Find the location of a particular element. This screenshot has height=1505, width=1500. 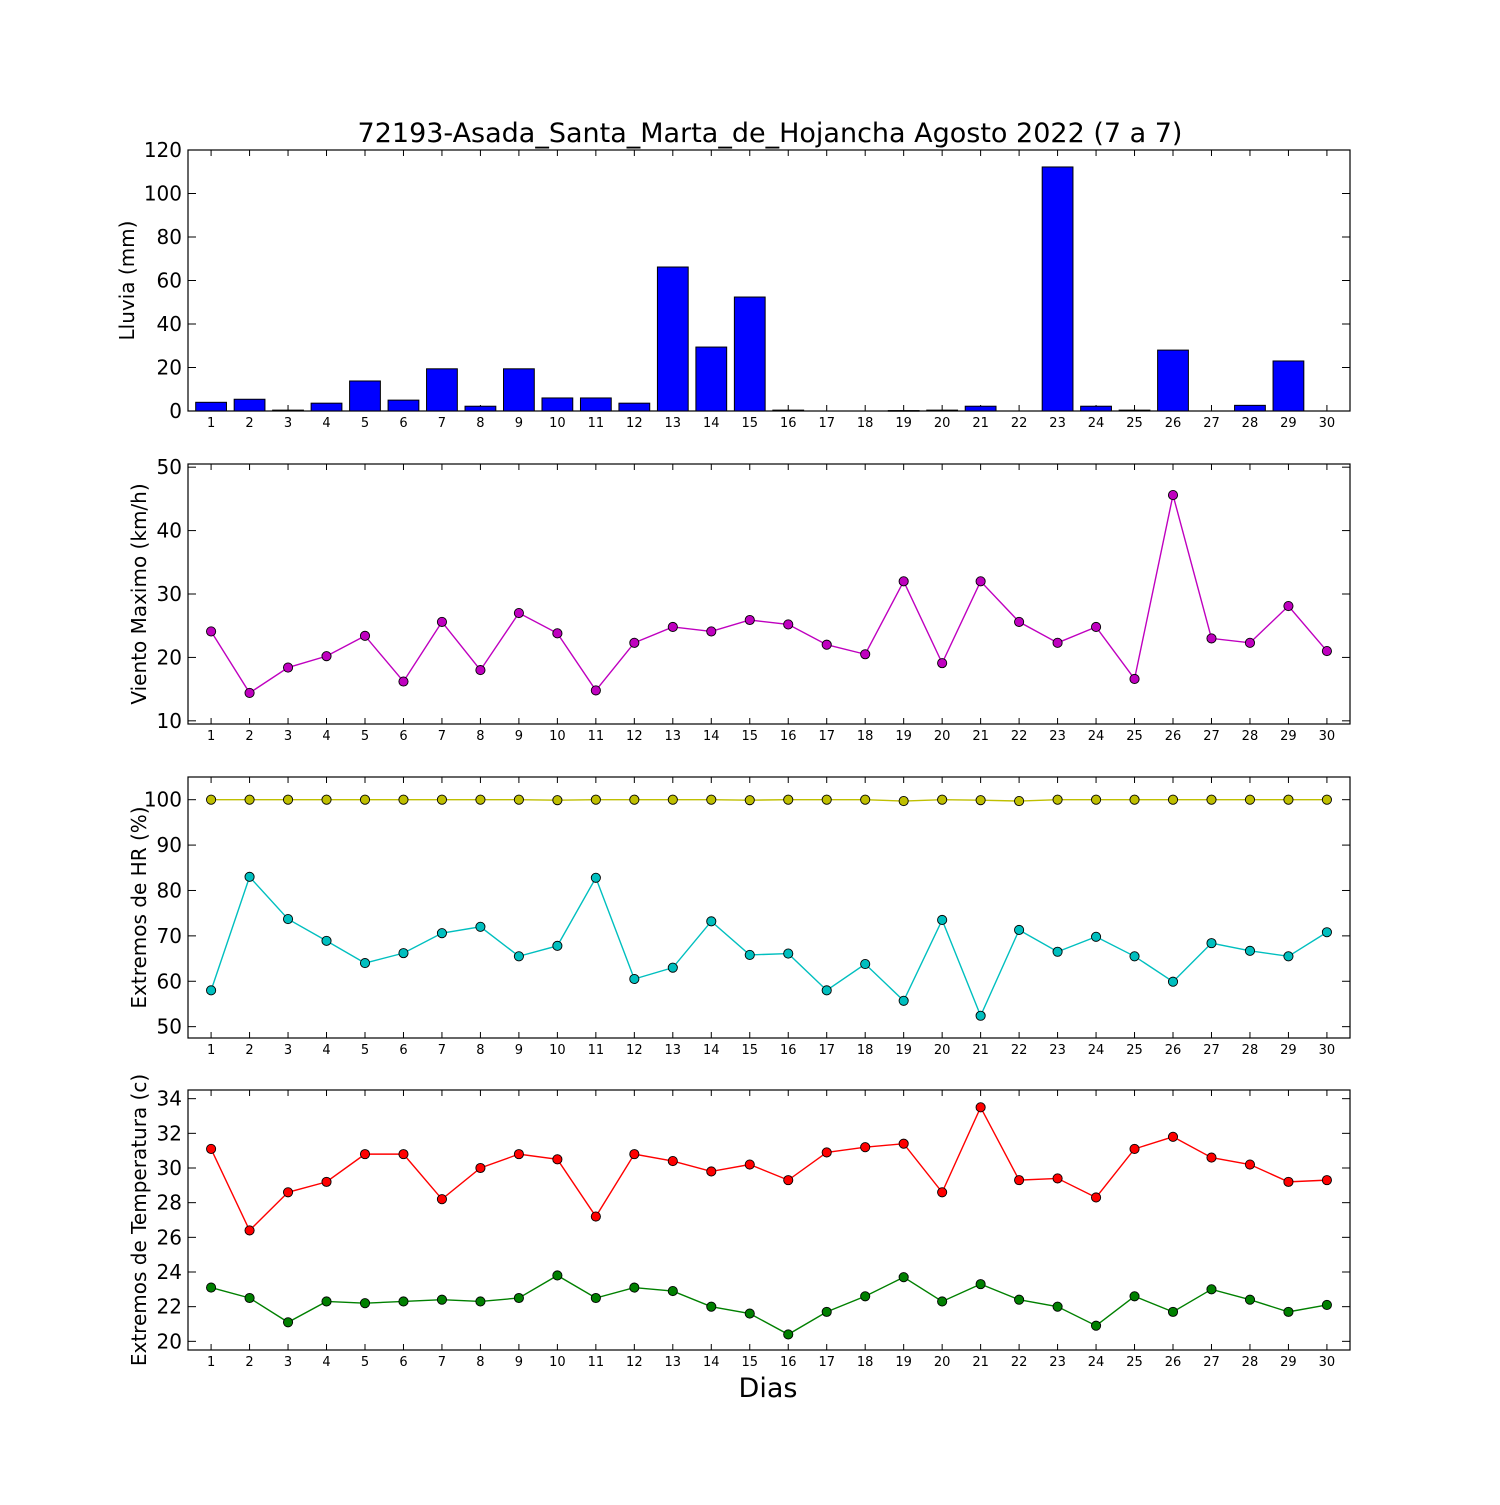

rain-xtick-label: 10 is located at coordinates (557, 423).